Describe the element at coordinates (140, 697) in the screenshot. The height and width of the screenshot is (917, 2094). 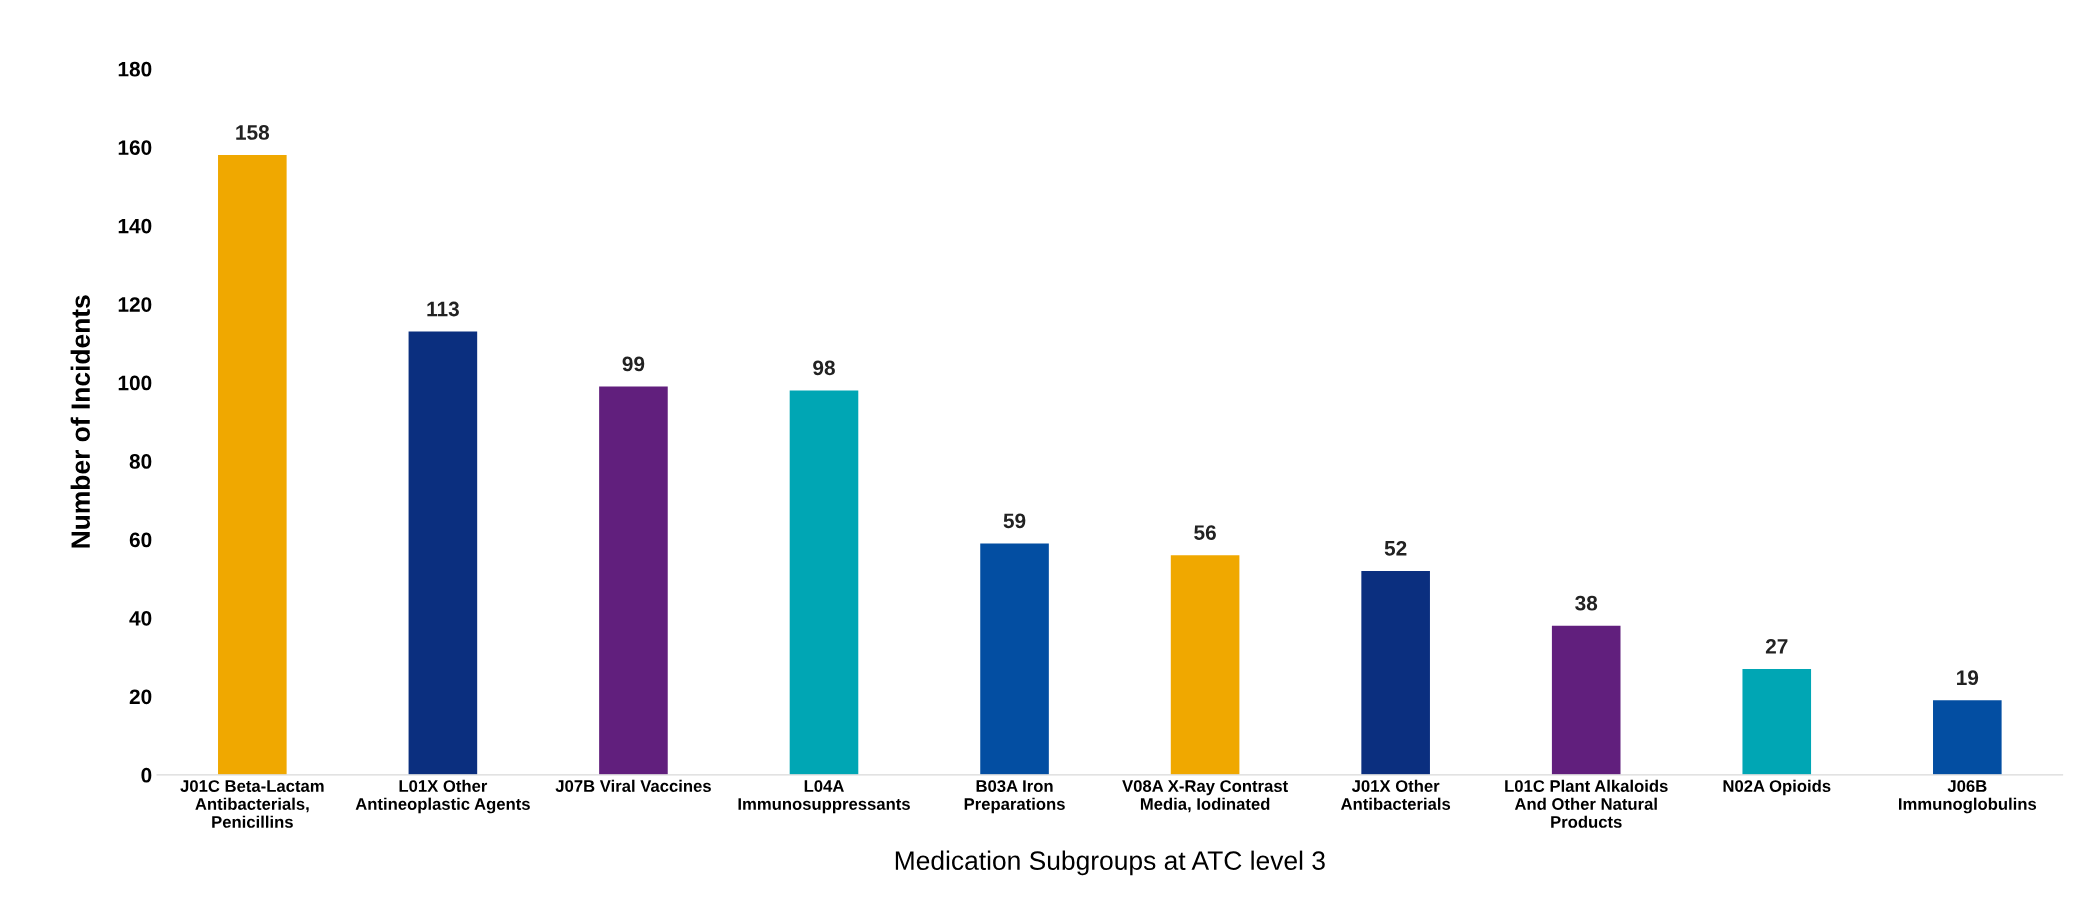
I see `y-tick-label: 20` at that location.